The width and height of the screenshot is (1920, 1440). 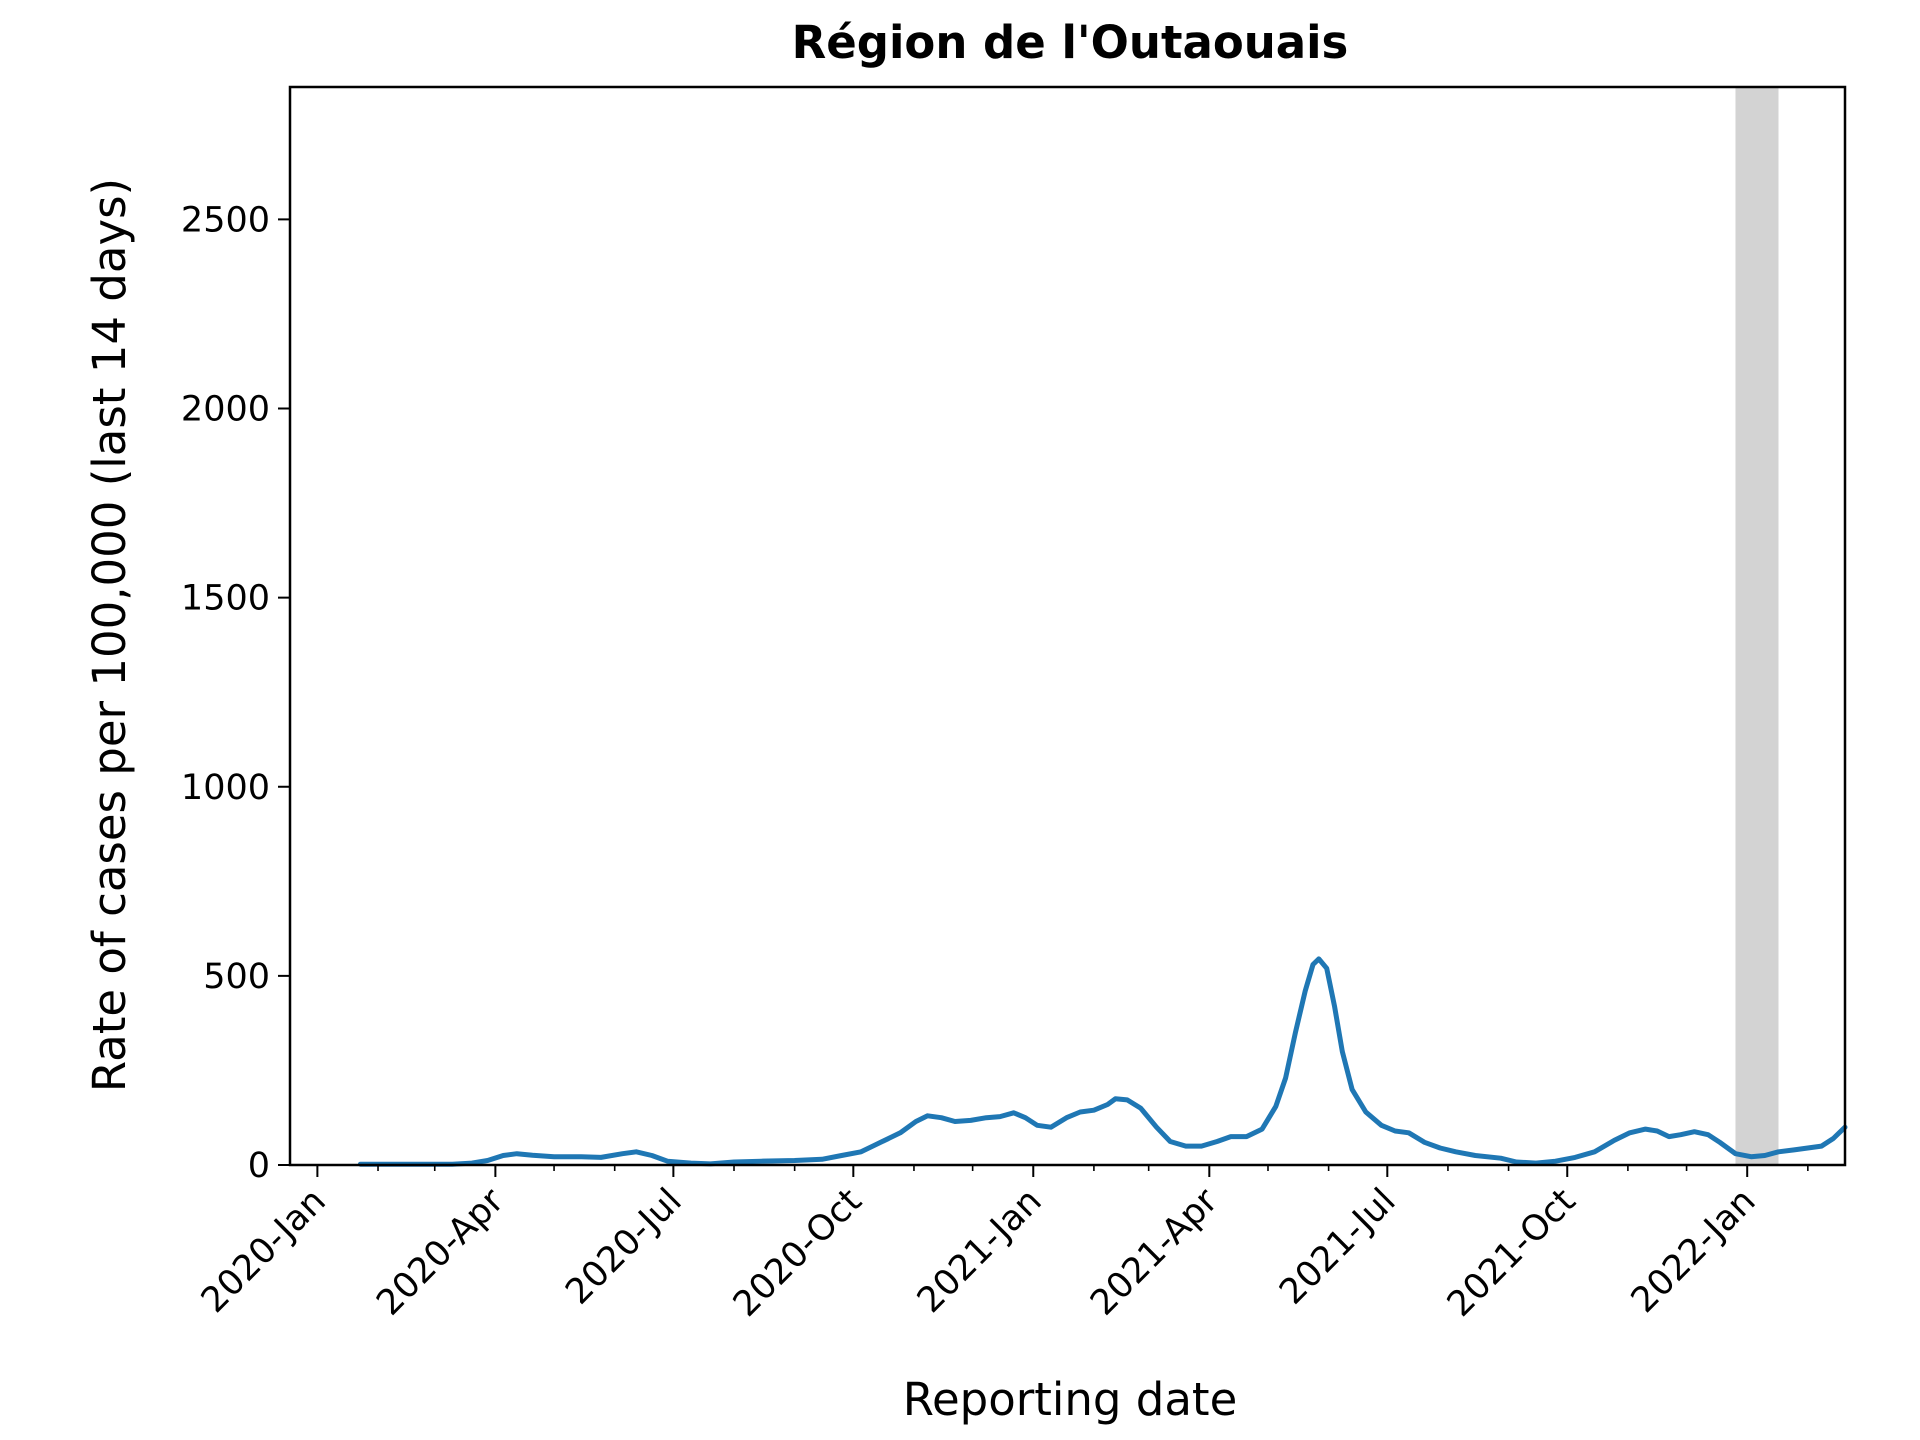 I want to click on y-axis-label: Rate of cases per 100,000 (last 14 days), so click(x=109, y=635).